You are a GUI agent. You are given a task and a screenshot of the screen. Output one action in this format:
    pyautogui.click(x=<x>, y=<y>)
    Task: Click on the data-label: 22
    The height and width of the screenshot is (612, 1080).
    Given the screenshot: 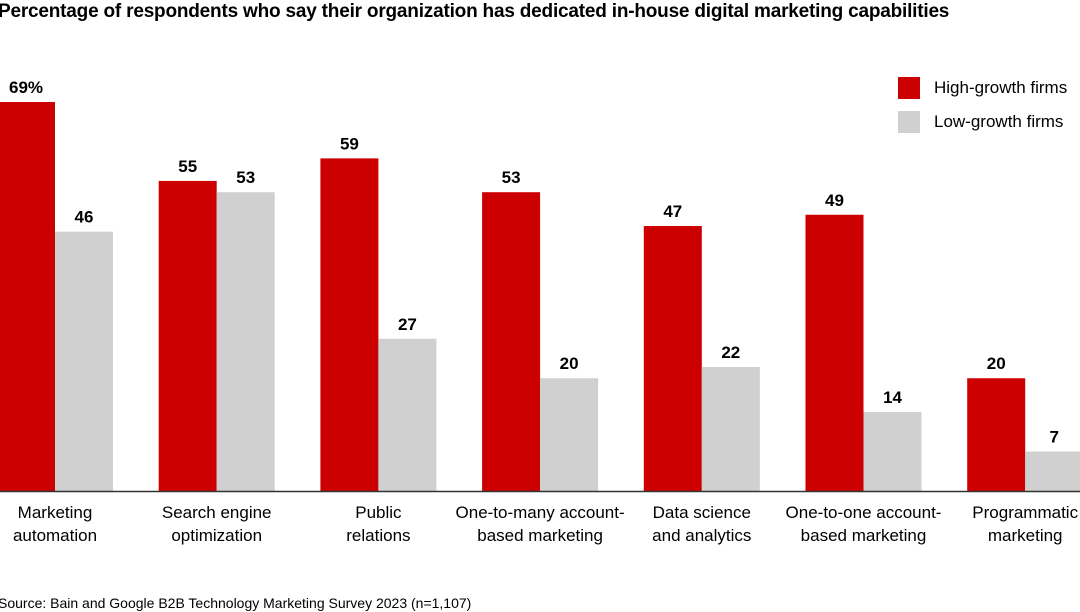 What is the action you would take?
    pyautogui.click(x=730, y=352)
    